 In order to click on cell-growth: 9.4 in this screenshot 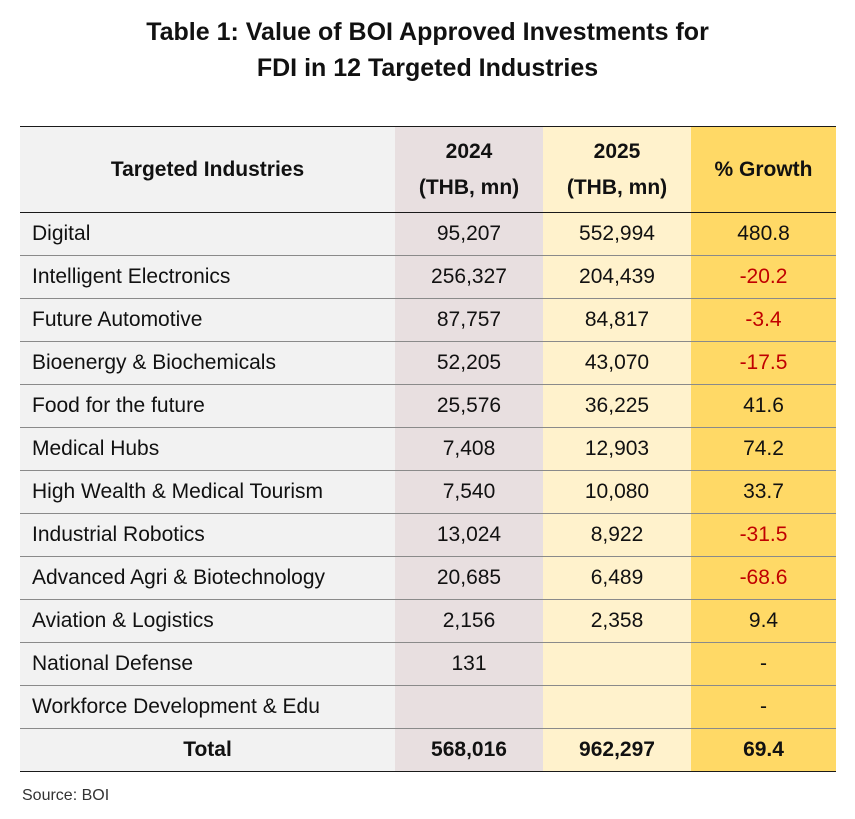, I will do `click(763, 621)`.